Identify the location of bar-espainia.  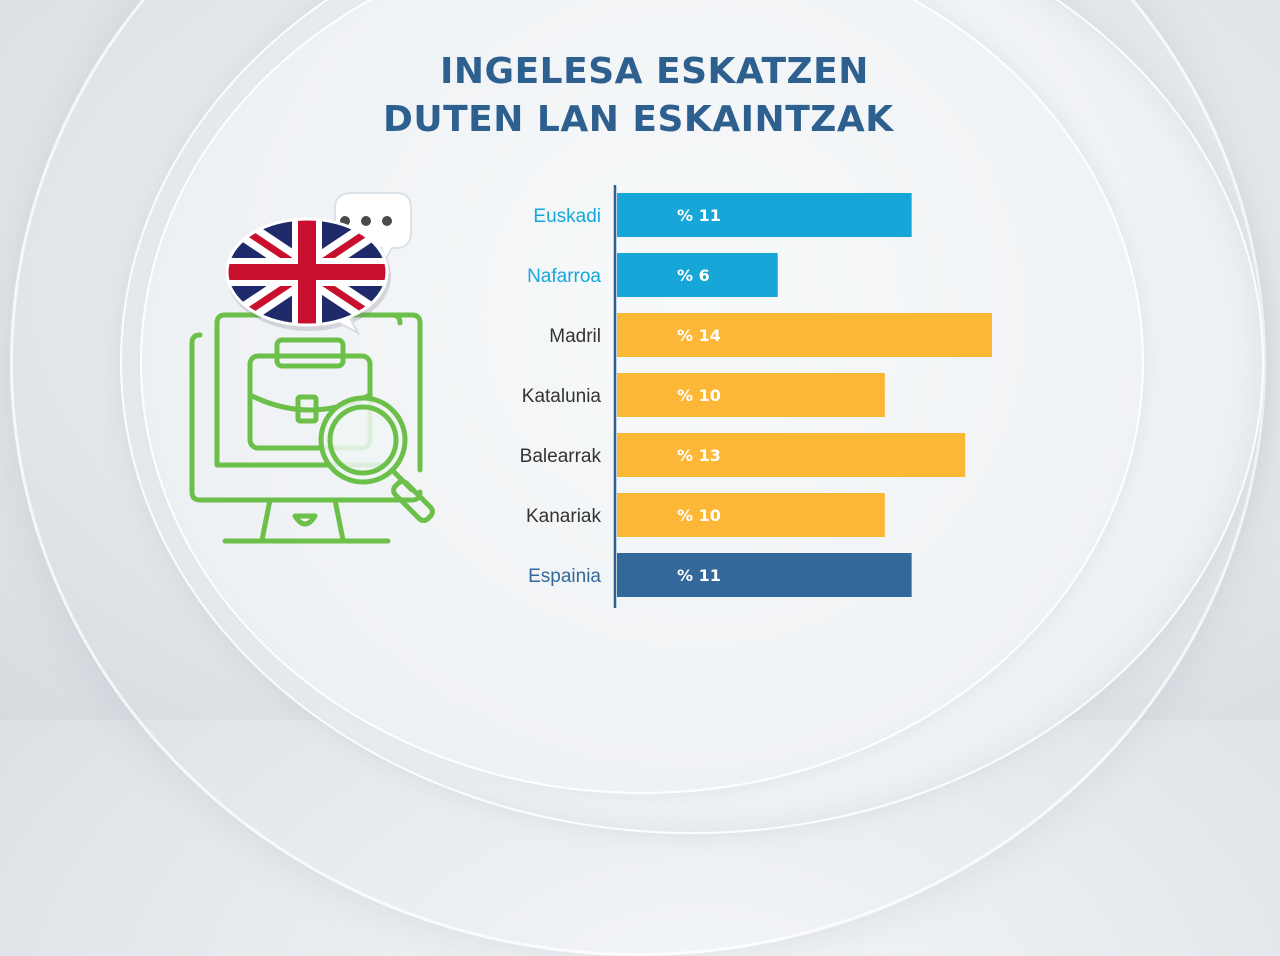
(764, 575).